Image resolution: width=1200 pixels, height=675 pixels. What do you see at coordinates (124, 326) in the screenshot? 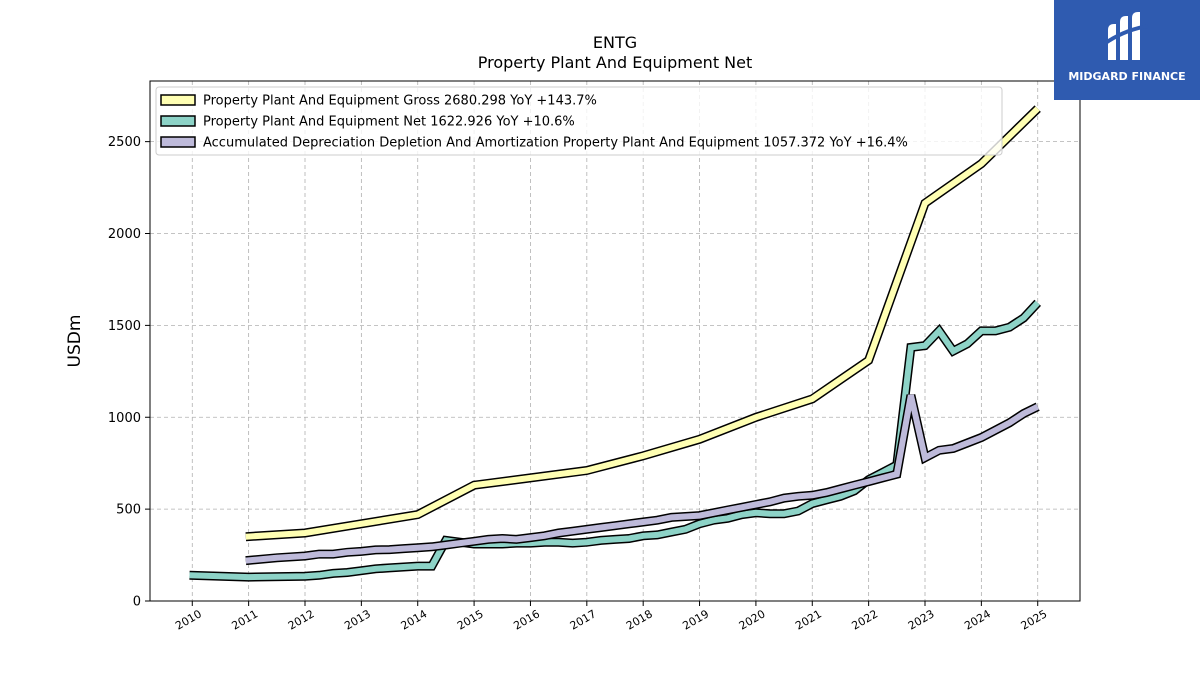
I see `y-tick-label: 1500` at bounding box center [124, 326].